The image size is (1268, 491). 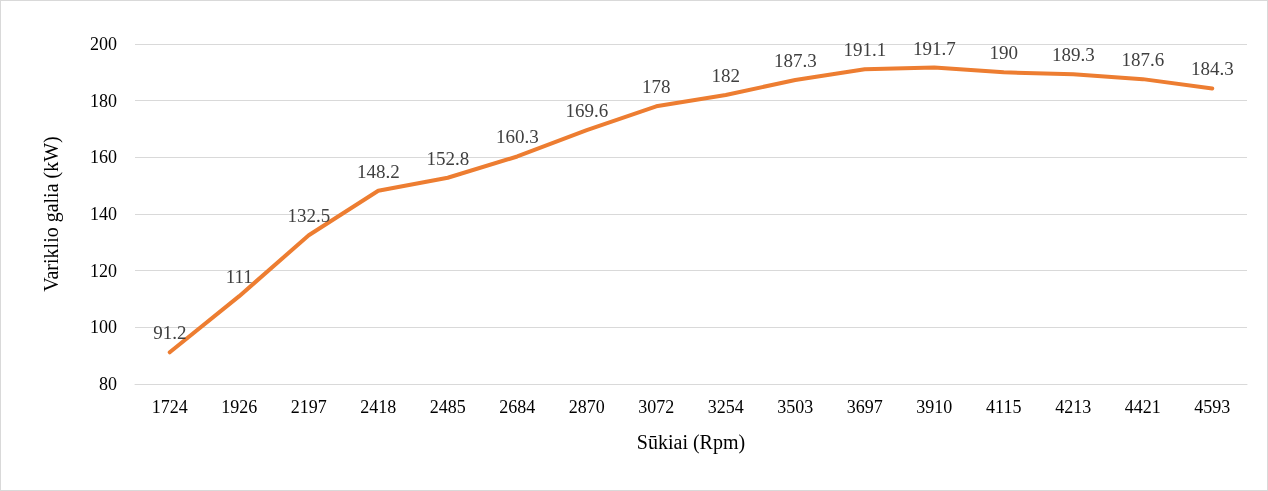 I want to click on data-label: 148.2, so click(x=378, y=171).